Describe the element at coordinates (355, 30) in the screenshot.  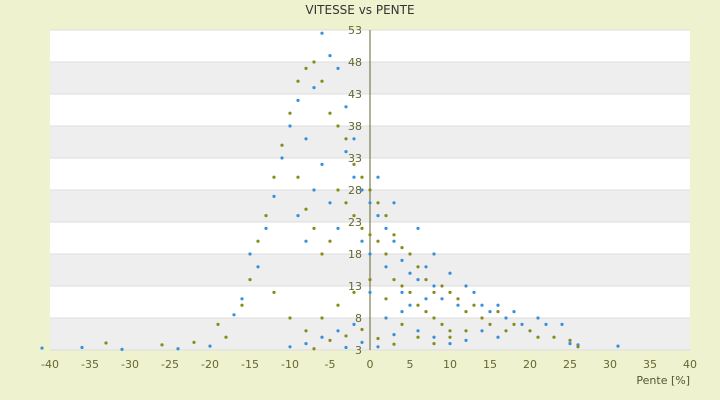
I see `y-tick-label: 53` at that location.